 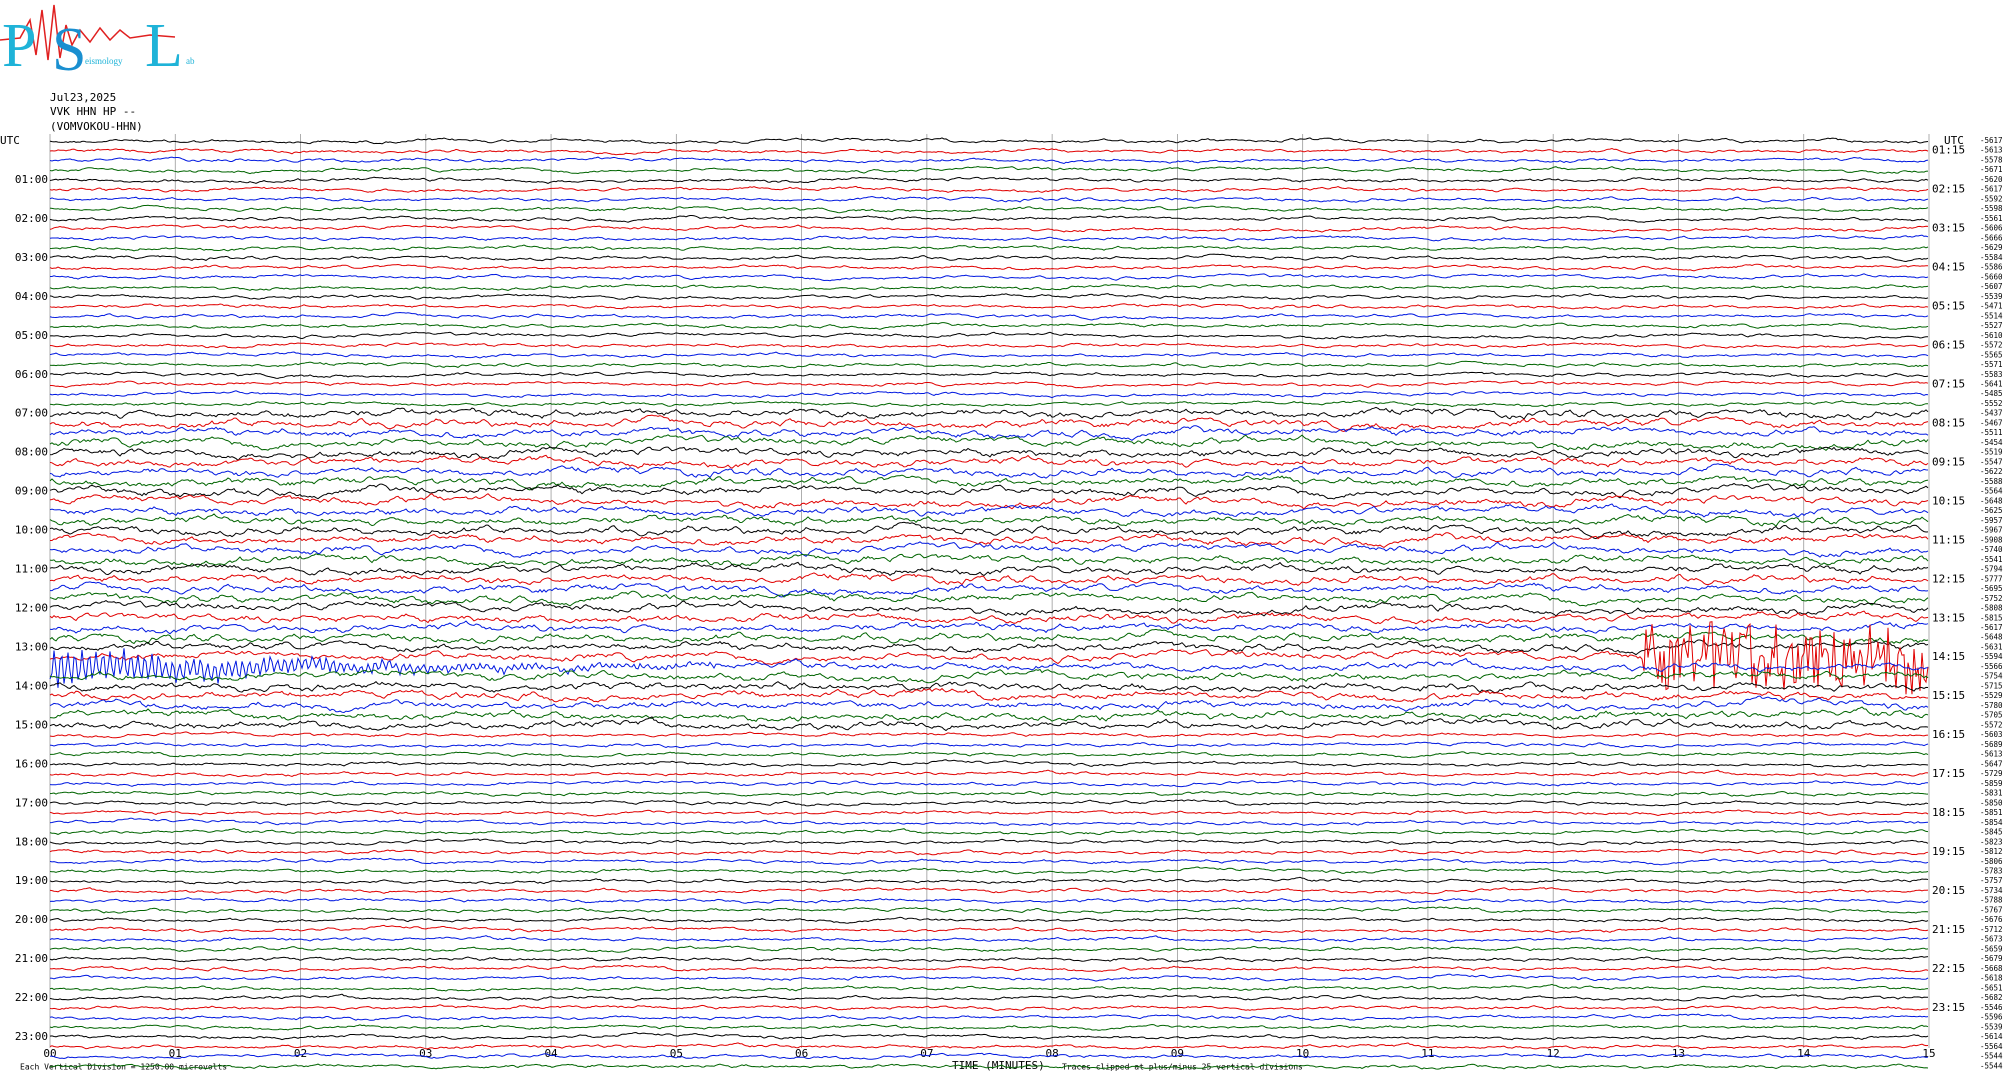 What do you see at coordinates (1991, 510) in the screenshot?
I see `trace-offset: -5625` at bounding box center [1991, 510].